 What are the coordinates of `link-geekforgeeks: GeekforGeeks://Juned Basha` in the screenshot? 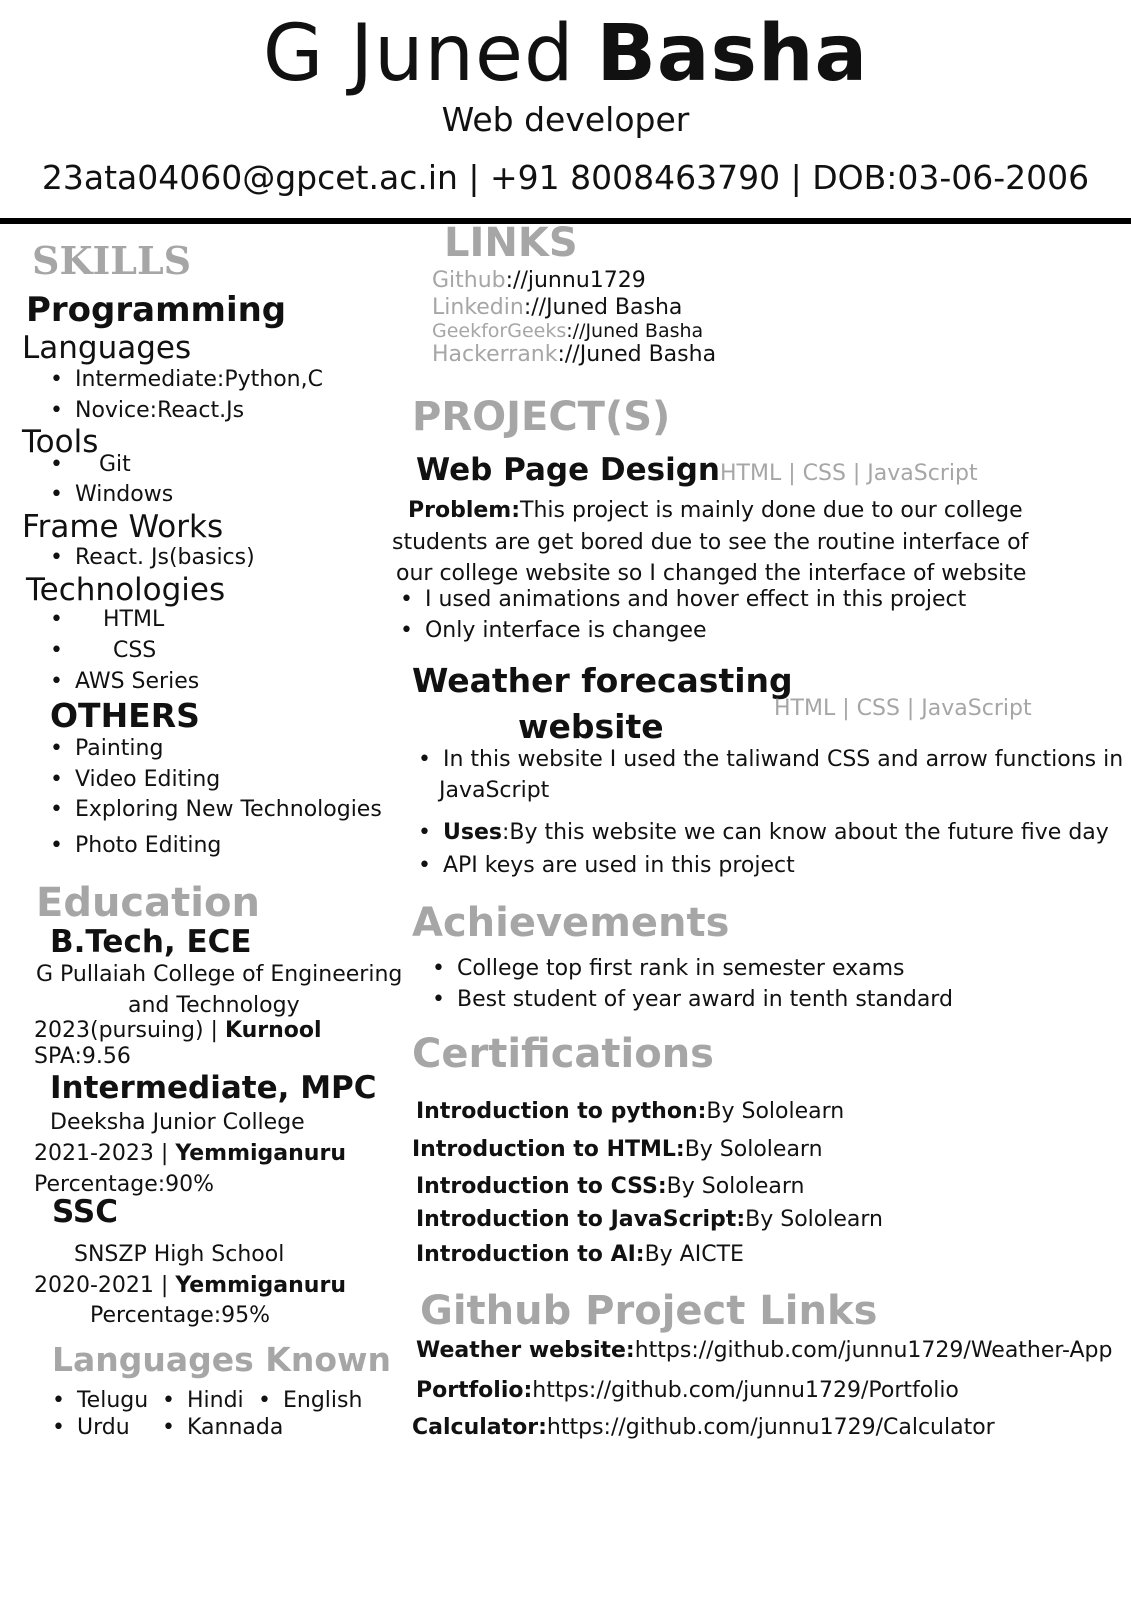 It's located at (568, 331).